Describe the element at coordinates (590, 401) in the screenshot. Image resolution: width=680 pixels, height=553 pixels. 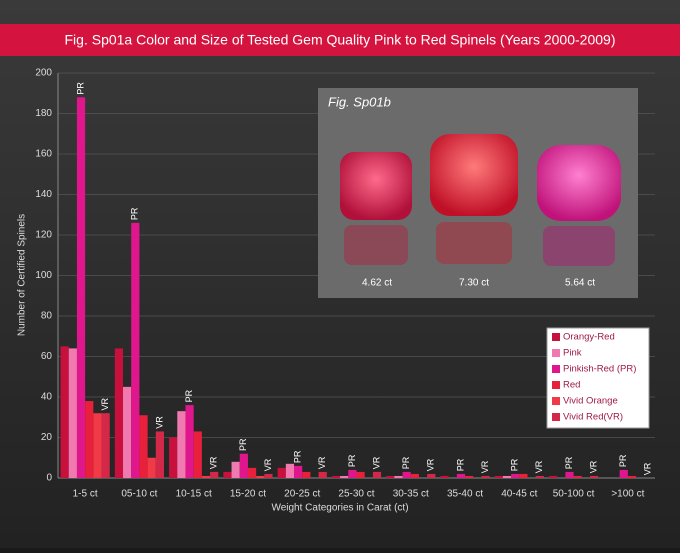
I see `legend-label: Vivid Orange` at that location.